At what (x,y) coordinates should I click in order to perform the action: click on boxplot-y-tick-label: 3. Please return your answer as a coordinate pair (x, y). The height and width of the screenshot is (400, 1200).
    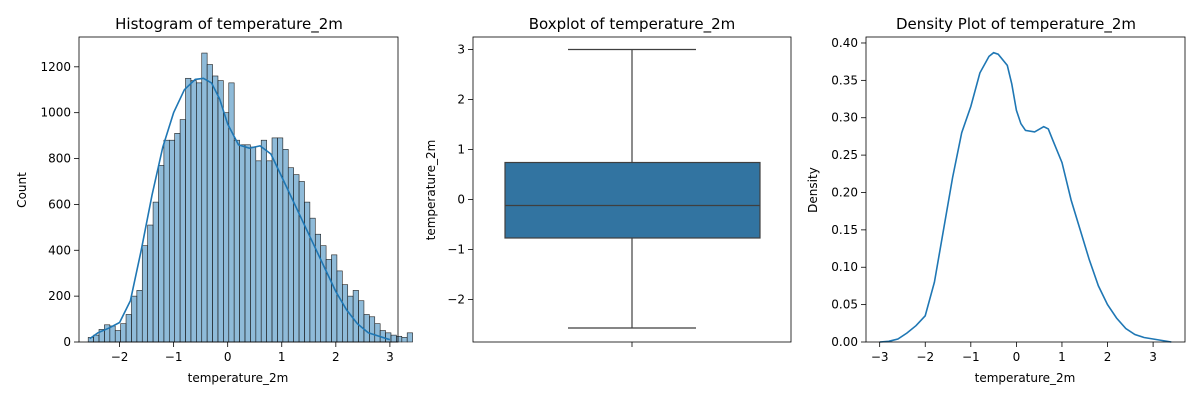
    Looking at the image, I should click on (461, 50).